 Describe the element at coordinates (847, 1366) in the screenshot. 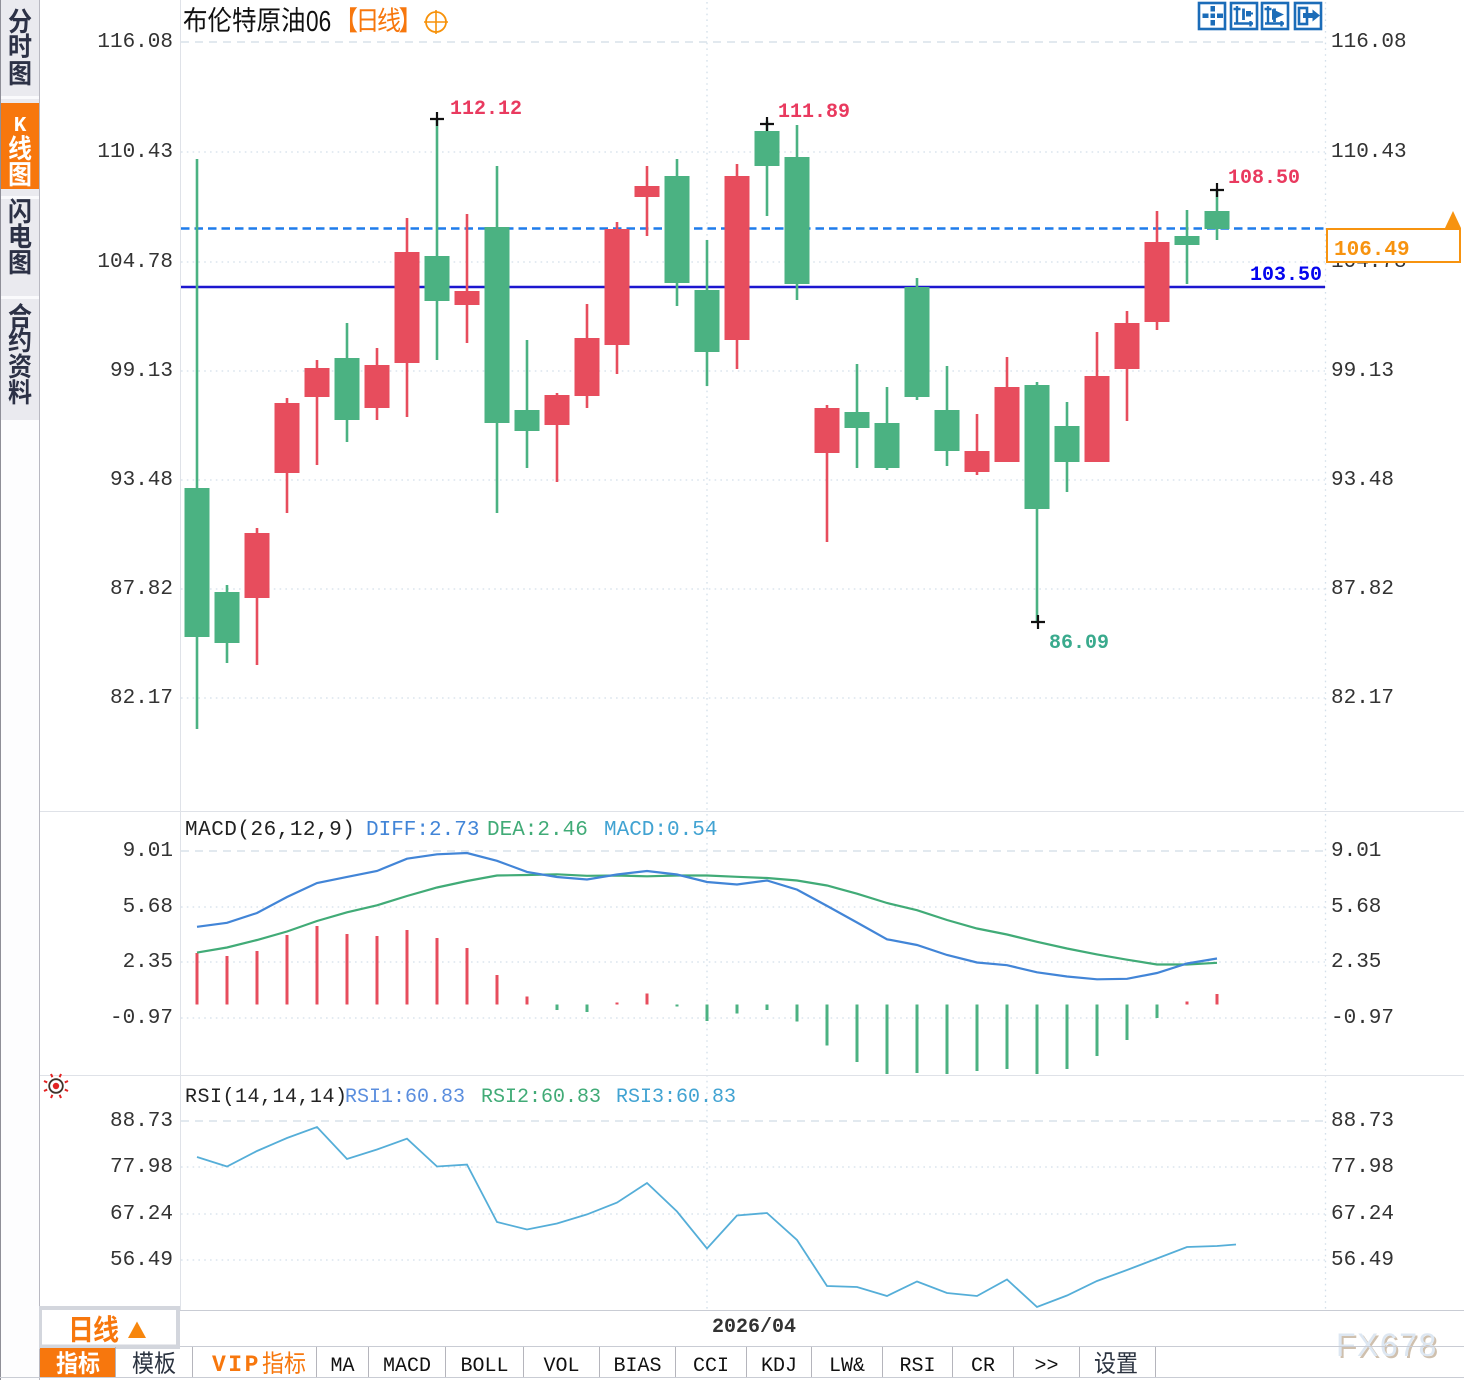

I see `svg-text: LW&` at that location.